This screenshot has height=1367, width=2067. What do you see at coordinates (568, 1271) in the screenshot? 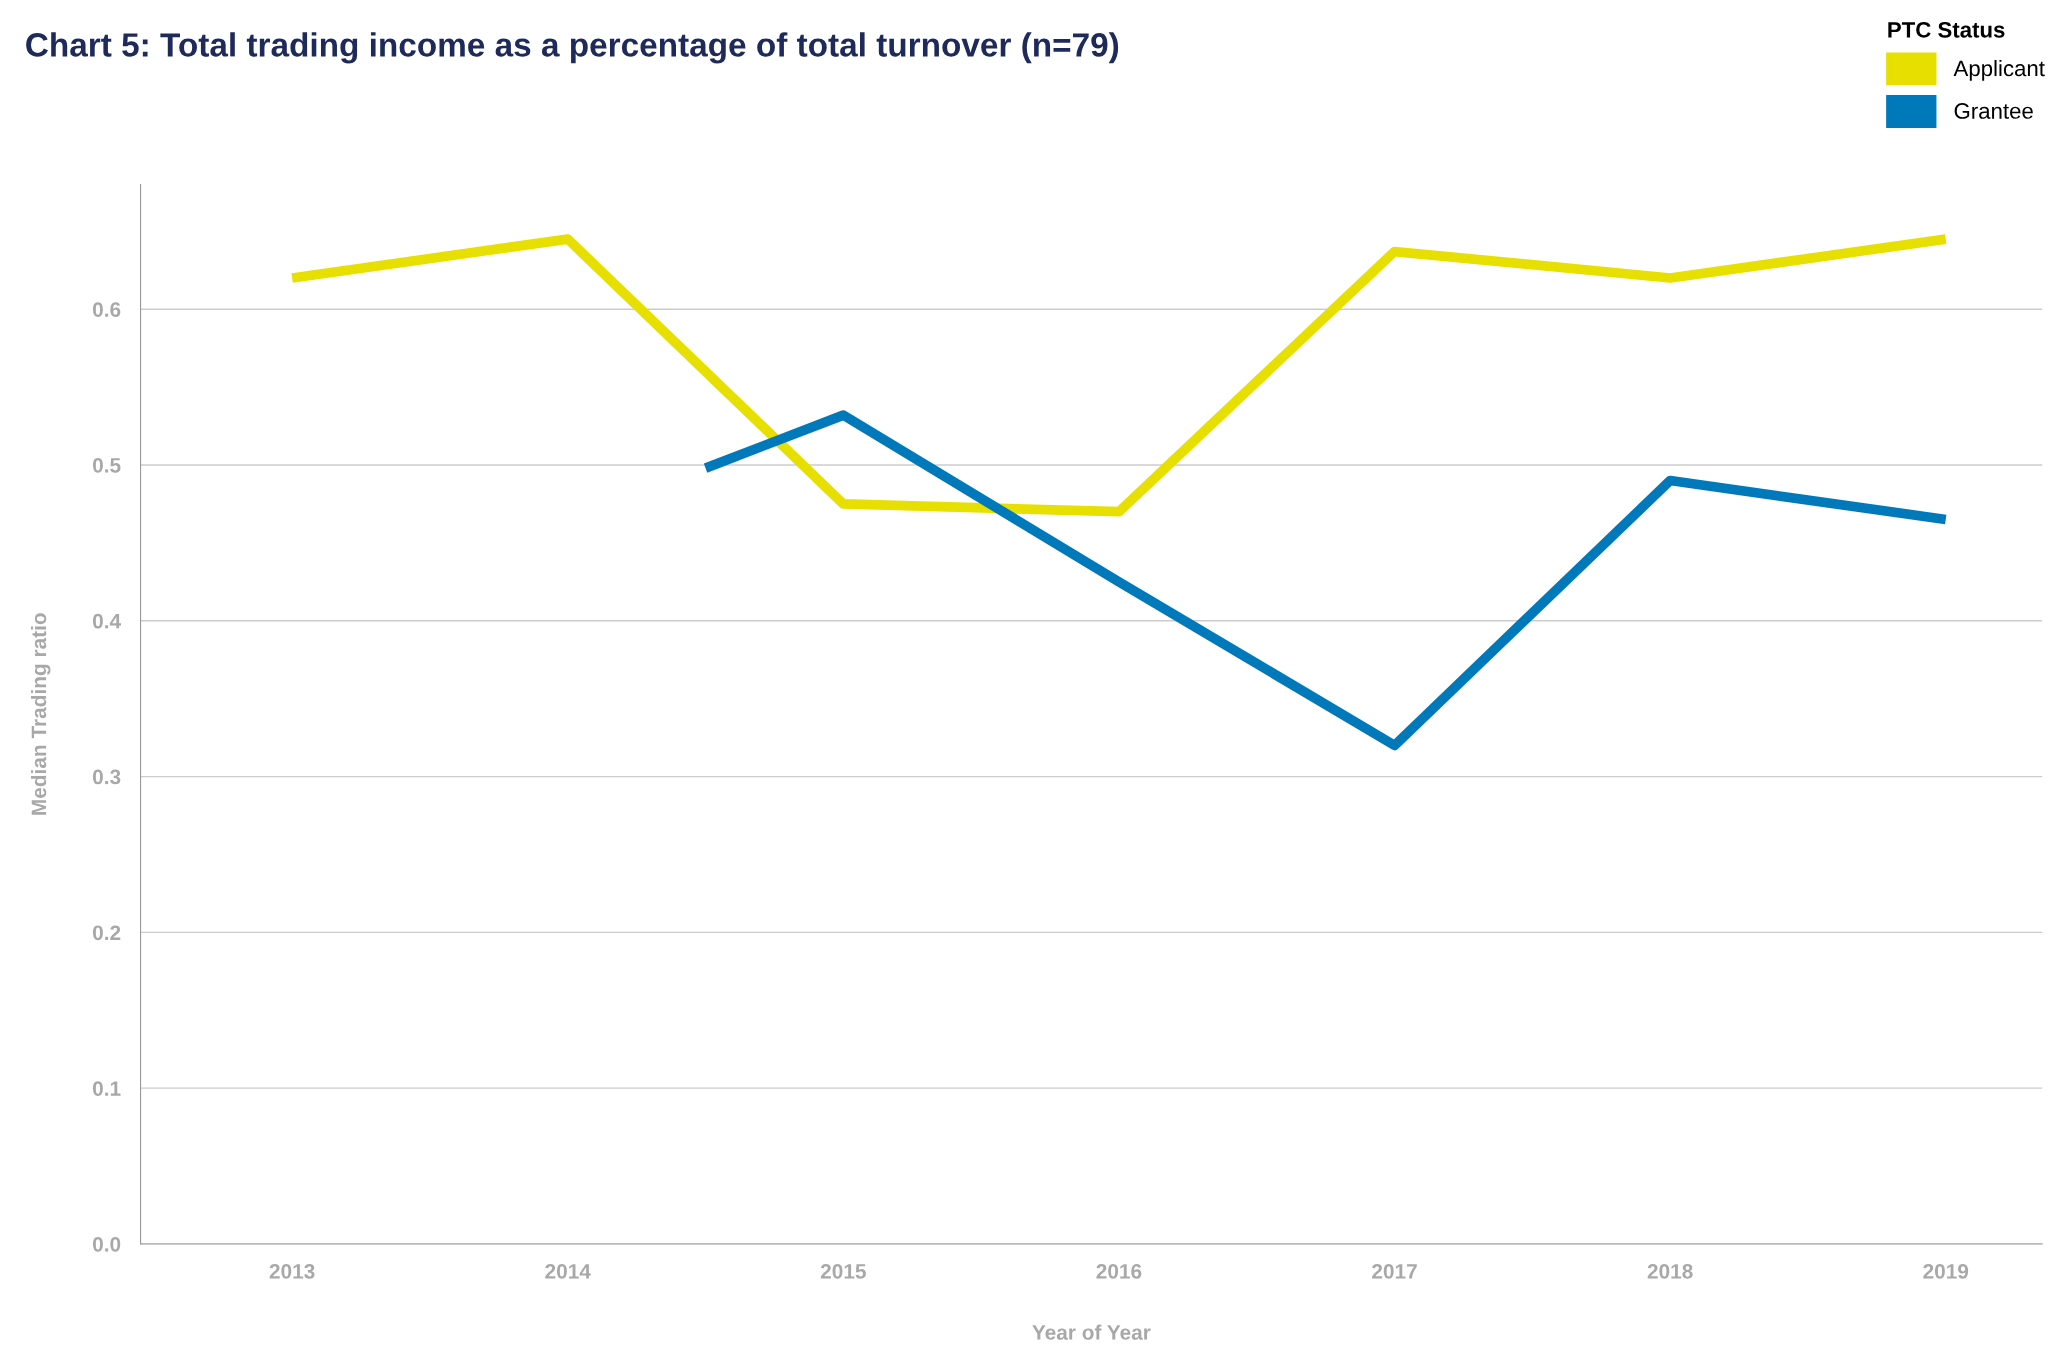
I see `x-tick-label: 2014` at bounding box center [568, 1271].